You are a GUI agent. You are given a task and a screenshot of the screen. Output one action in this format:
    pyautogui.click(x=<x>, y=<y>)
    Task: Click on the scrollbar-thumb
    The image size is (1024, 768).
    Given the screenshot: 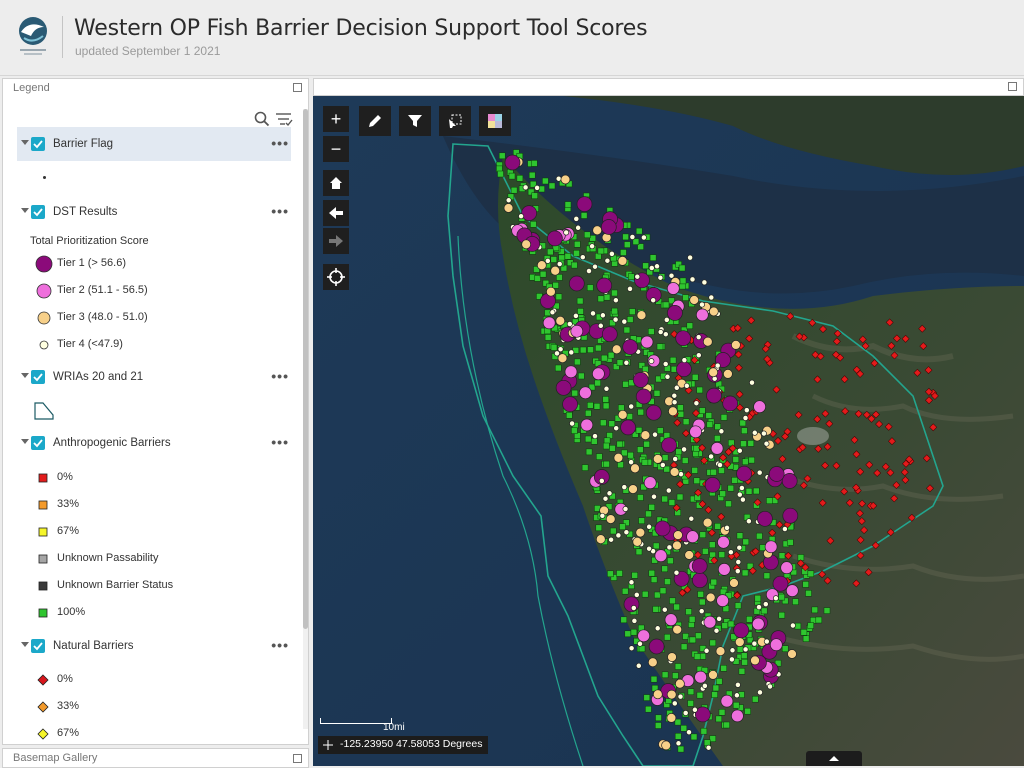 What is the action you would take?
    pyautogui.click(x=305, y=369)
    